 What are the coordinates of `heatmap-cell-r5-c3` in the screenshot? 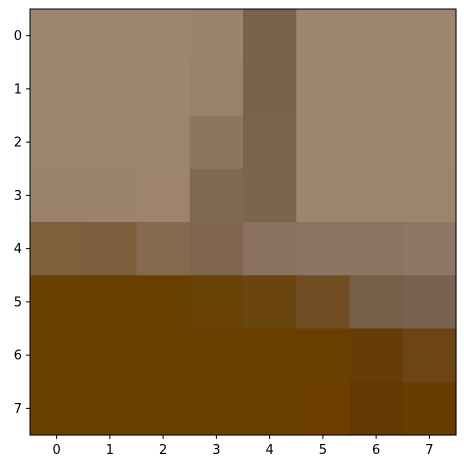 It's located at (216, 302).